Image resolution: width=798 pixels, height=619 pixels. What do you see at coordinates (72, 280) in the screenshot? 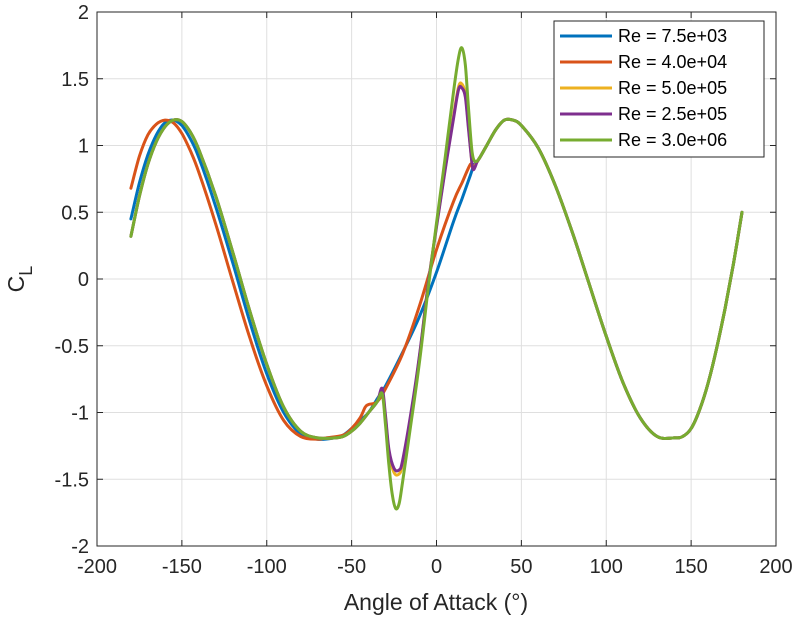
I see `y-tick-labels: -2 -1.5 -1 -0.5 0 0.5 1 1.5 2` at bounding box center [72, 280].